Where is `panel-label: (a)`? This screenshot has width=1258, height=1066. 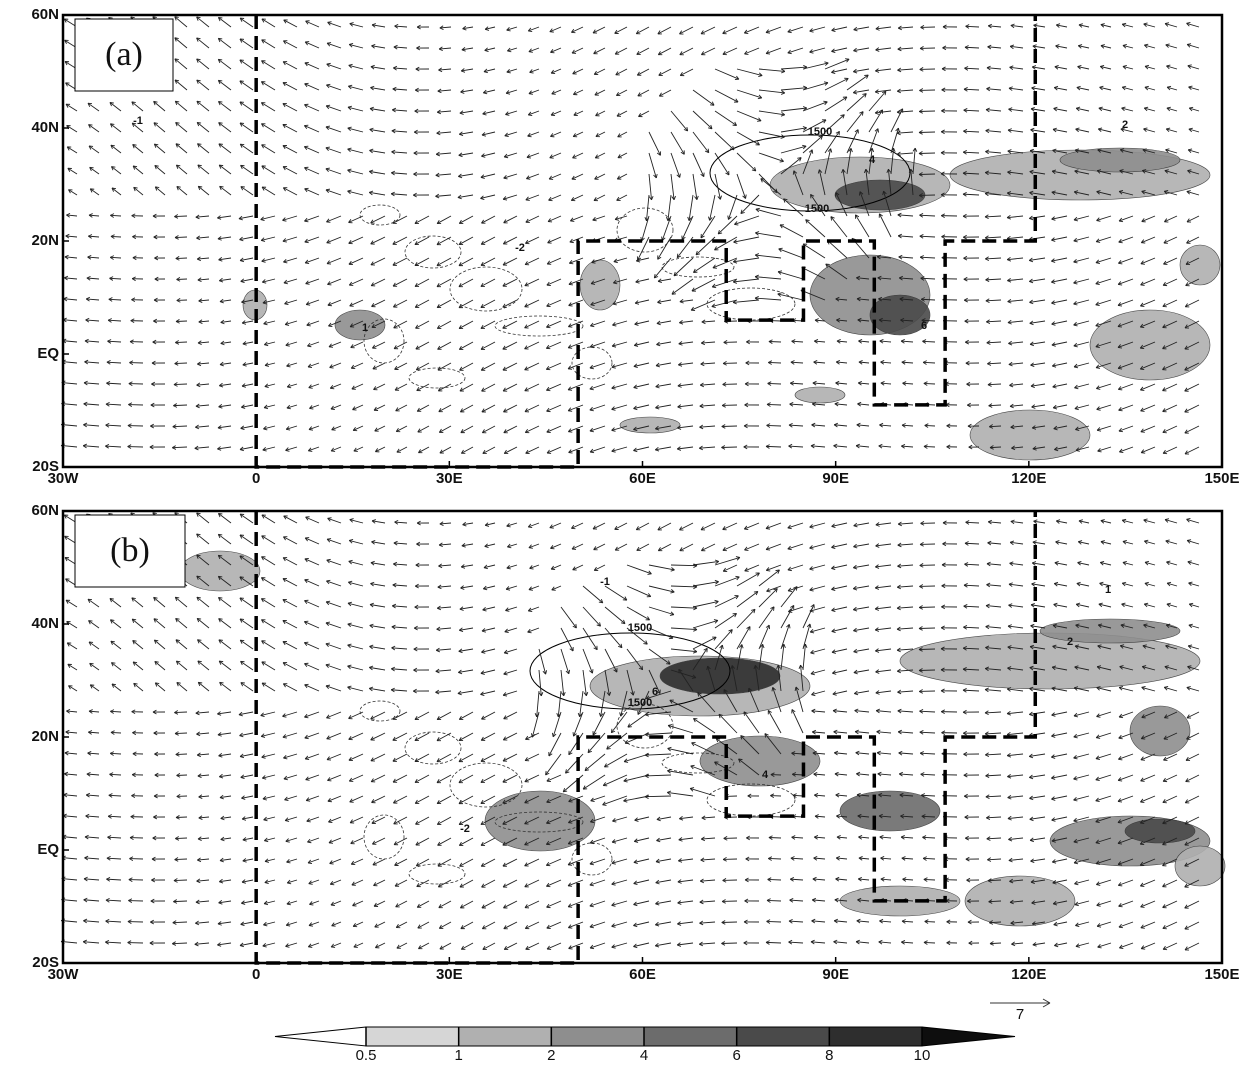 panel-label: (a) is located at coordinates (124, 54).